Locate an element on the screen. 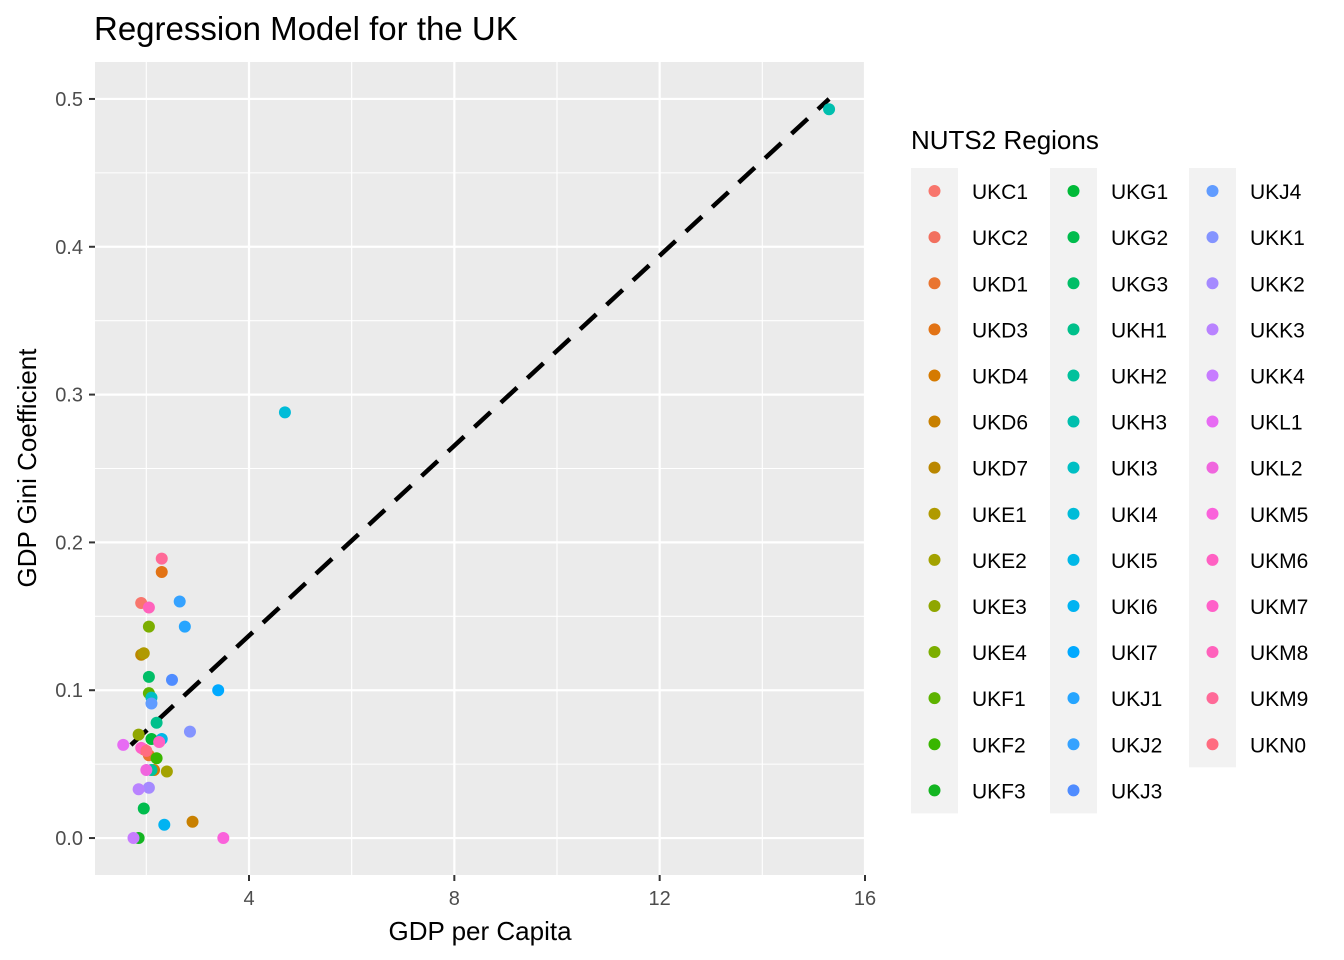 The height and width of the screenshot is (960, 1344). legend-label: UKE3 is located at coordinates (999, 607).